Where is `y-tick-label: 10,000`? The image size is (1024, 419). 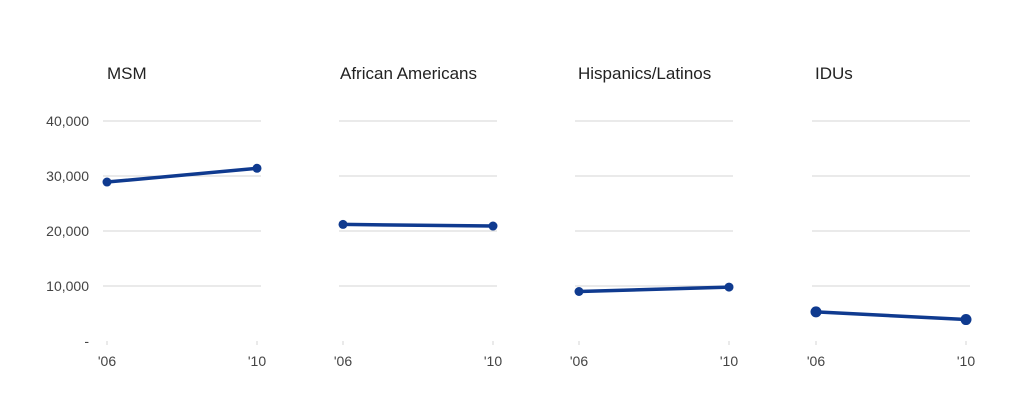 y-tick-label: 10,000 is located at coordinates (67, 286).